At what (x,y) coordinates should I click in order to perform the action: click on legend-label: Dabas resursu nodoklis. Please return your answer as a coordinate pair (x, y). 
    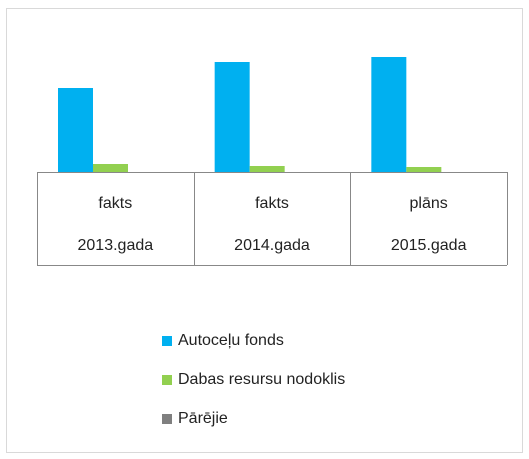
    Looking at the image, I should click on (261, 379).